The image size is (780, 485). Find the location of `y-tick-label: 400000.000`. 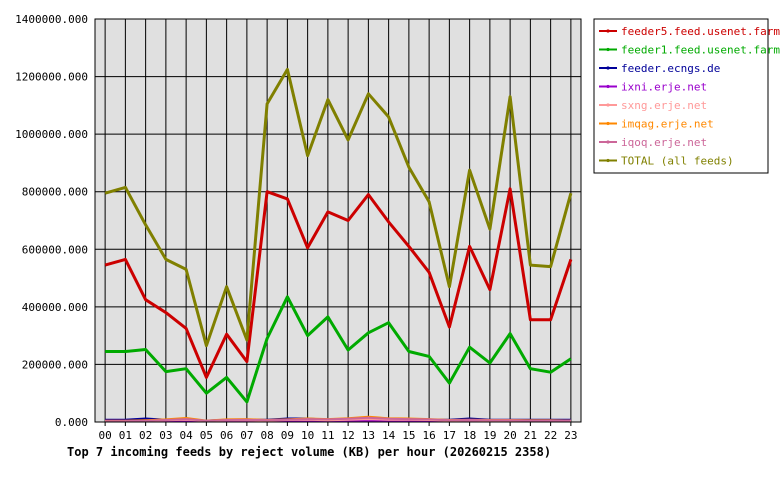

y-tick-label: 400000.000 is located at coordinates (55, 307).